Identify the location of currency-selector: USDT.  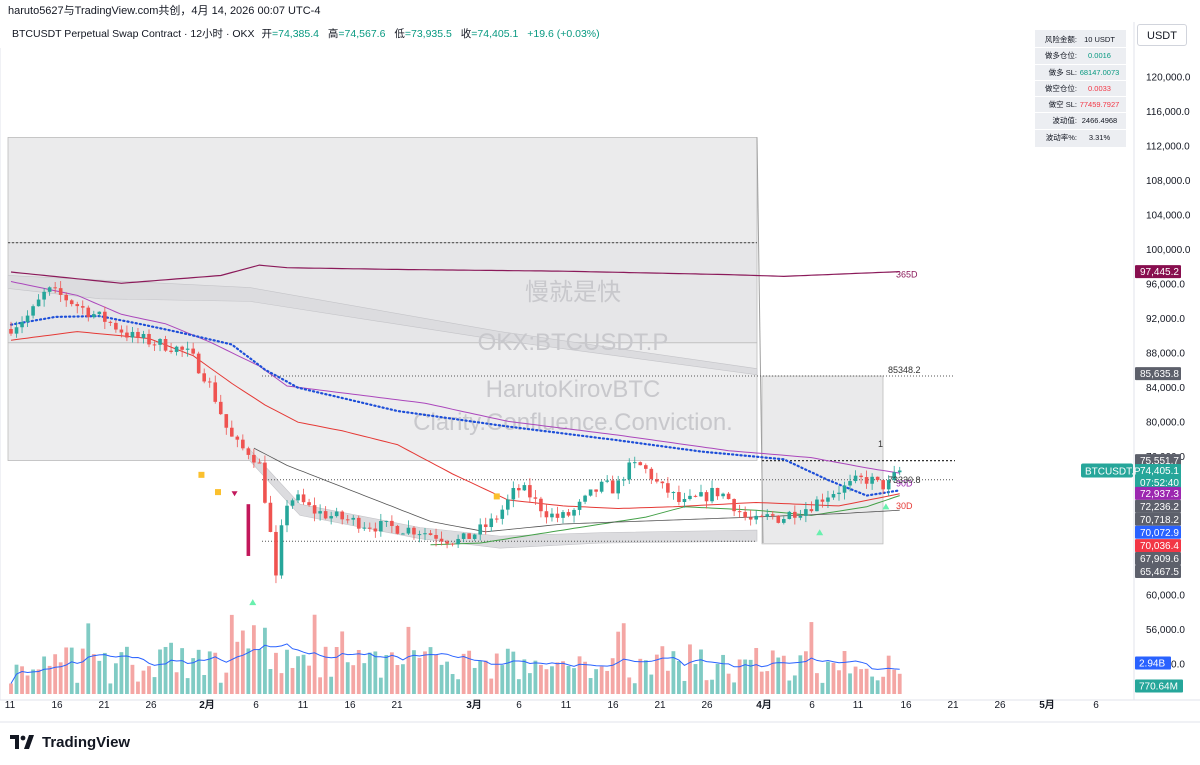
(1162, 35).